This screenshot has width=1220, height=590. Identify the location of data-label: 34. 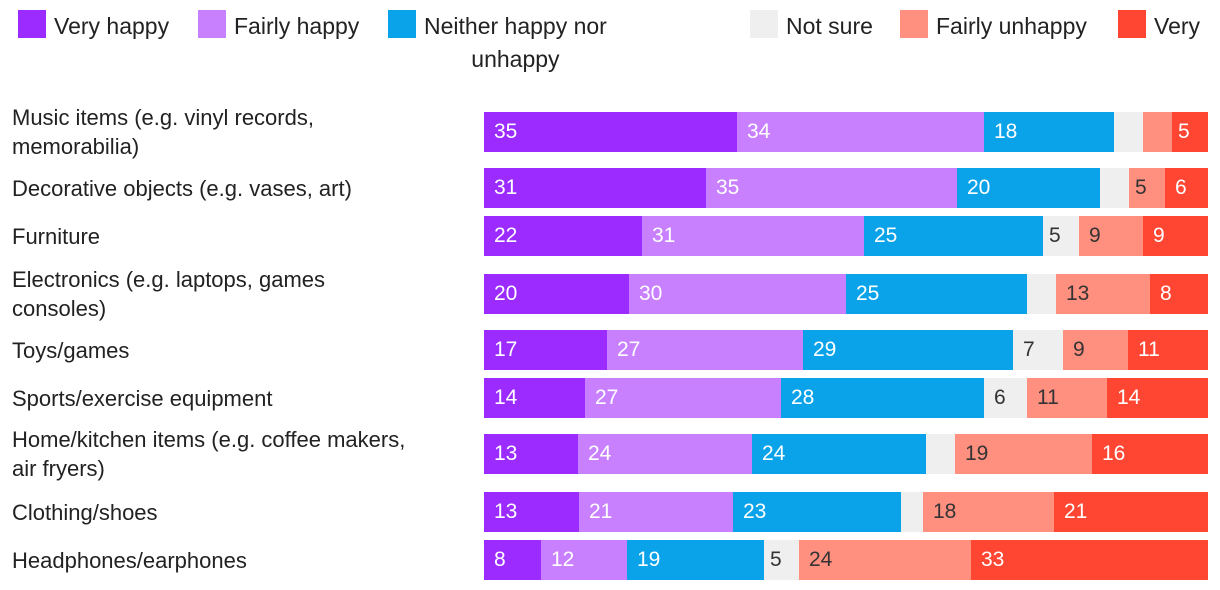
(759, 131).